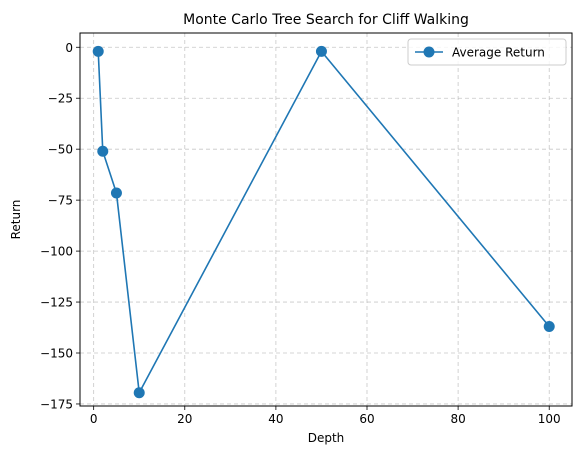 This screenshot has height=455, width=583. Describe the element at coordinates (56, 252) in the screenshot. I see `y-tick-label: −100` at that location.